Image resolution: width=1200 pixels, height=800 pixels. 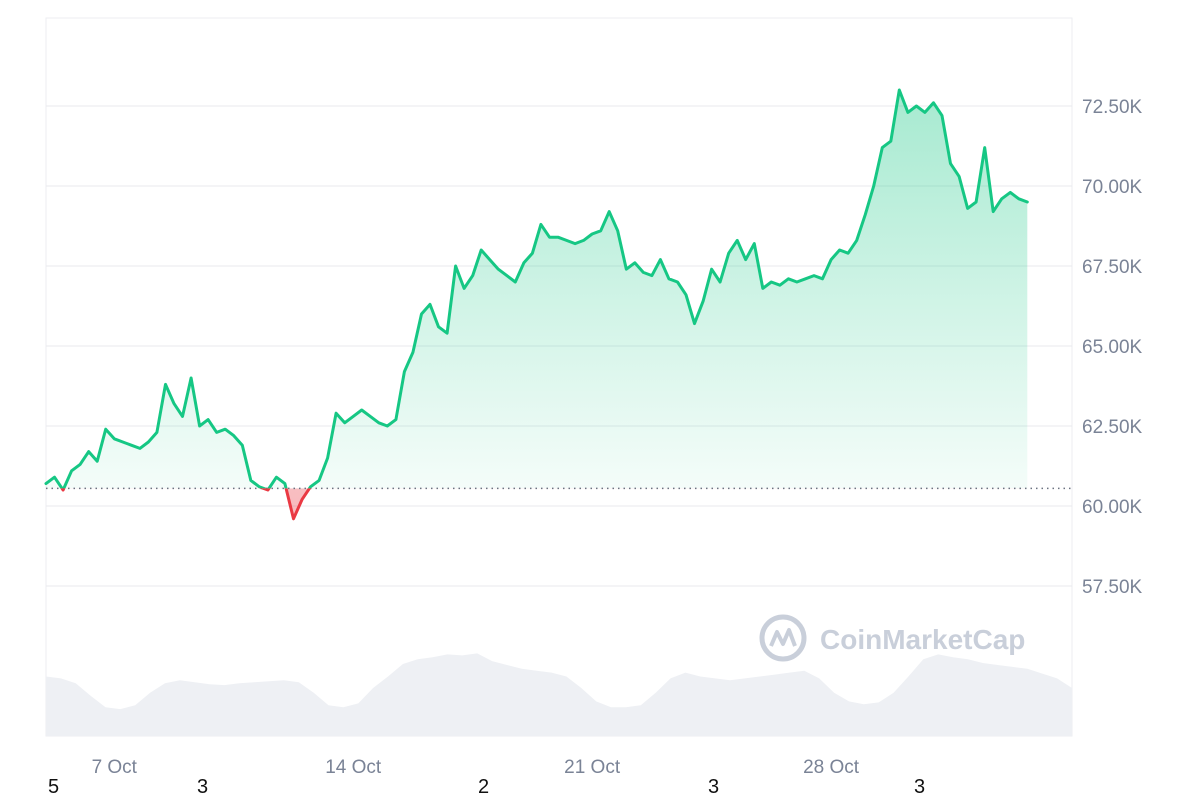 I want to click on coinmarketcap-watermark: CoinMarketCap, so click(x=892, y=638).